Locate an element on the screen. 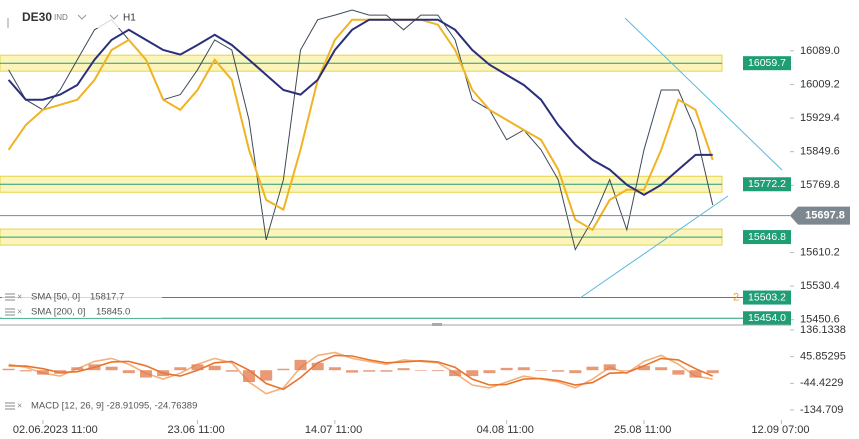 This screenshot has width=859, height=439. level-label: 15503.2 is located at coordinates (767, 297).